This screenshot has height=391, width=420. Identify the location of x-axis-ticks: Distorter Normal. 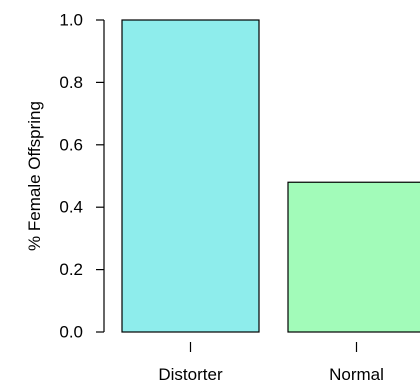
(271, 363).